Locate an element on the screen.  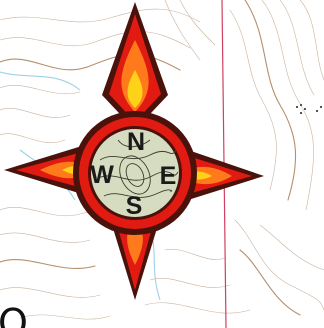
medallion-contours is located at coordinates (138, 168).